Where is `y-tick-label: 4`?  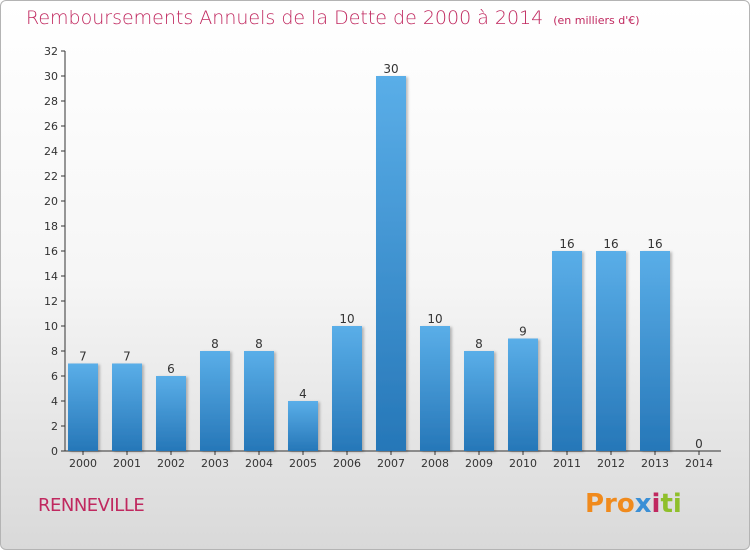 y-tick-label: 4 is located at coordinates (54, 401).